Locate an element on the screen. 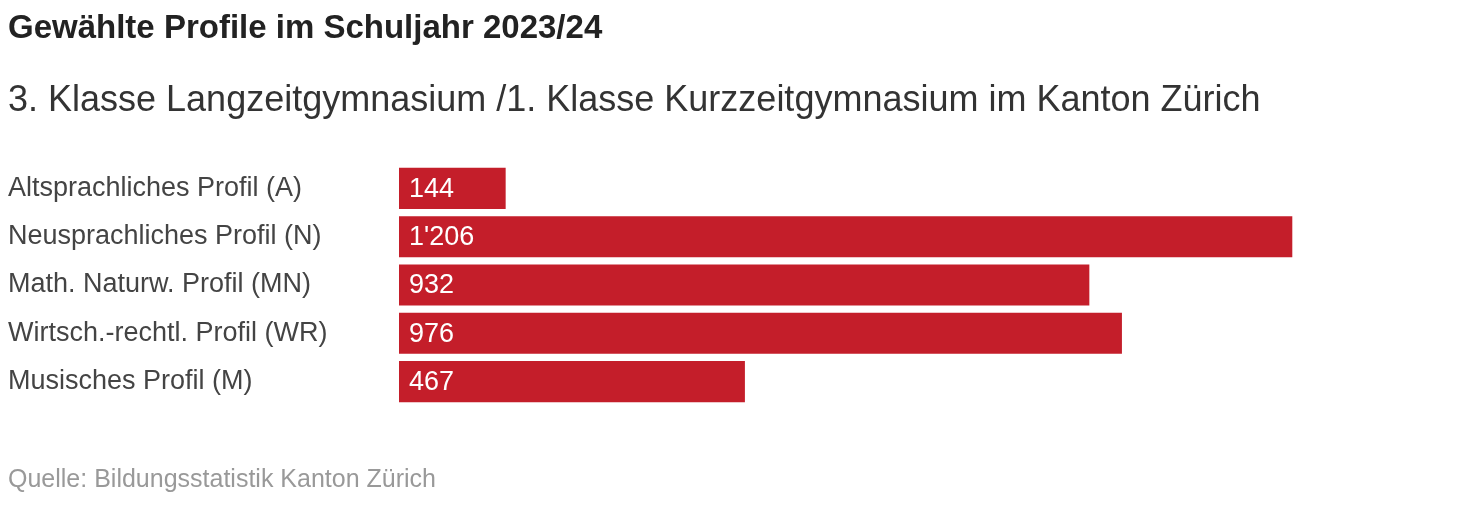  data-label: 976 is located at coordinates (432, 332).